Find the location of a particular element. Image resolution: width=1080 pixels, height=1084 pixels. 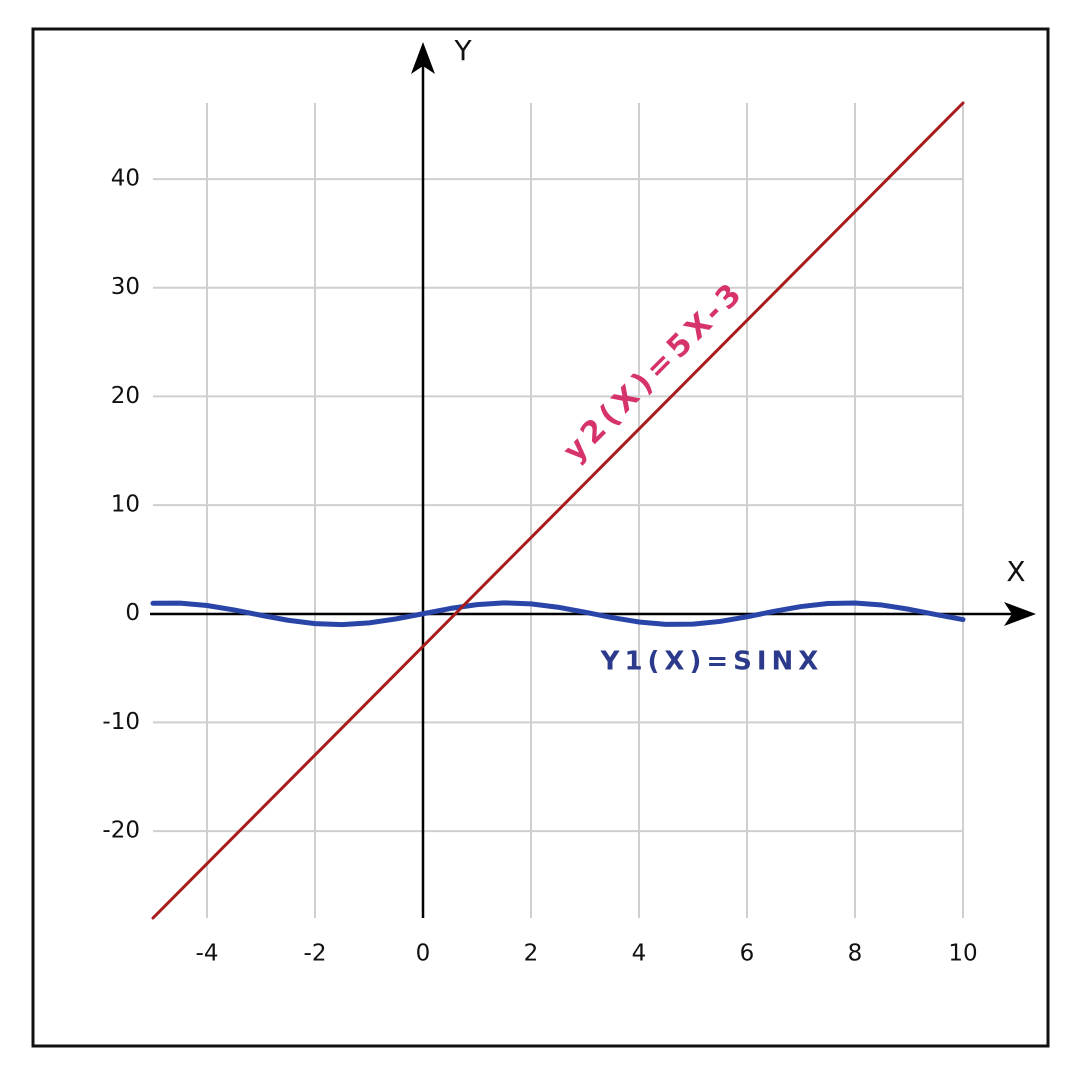

x-tick-label: 6 is located at coordinates (747, 954).